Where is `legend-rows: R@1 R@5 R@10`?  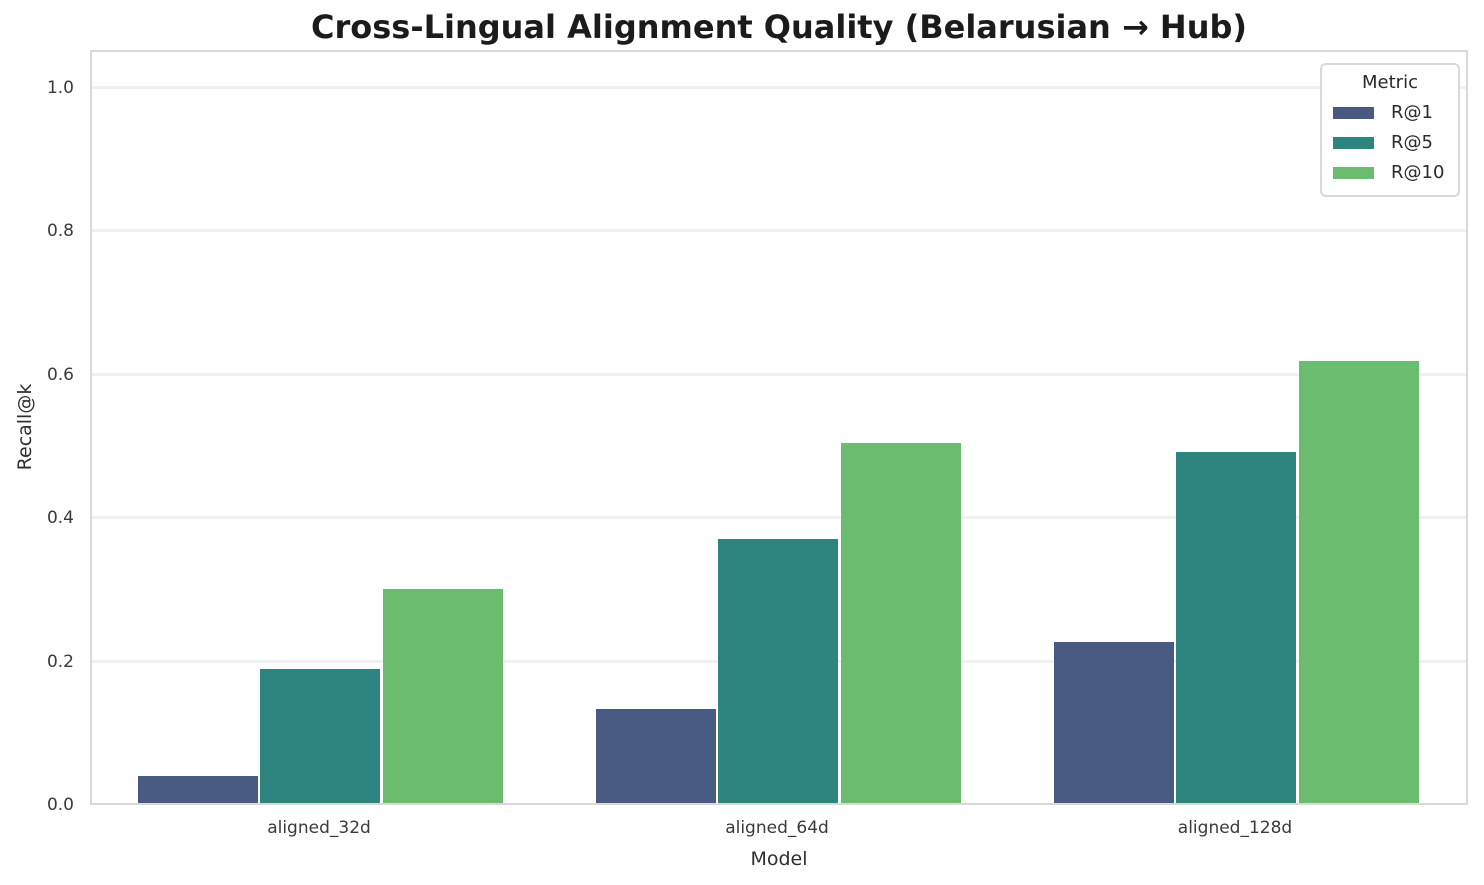
legend-rows: R@1 R@5 R@10 is located at coordinates (1390, 143).